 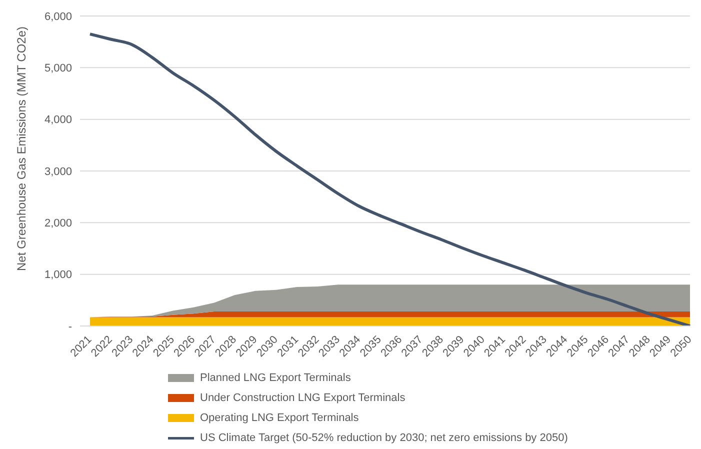 I want to click on legend-label: Under Construction LNG Export Terminals, so click(x=303, y=398).